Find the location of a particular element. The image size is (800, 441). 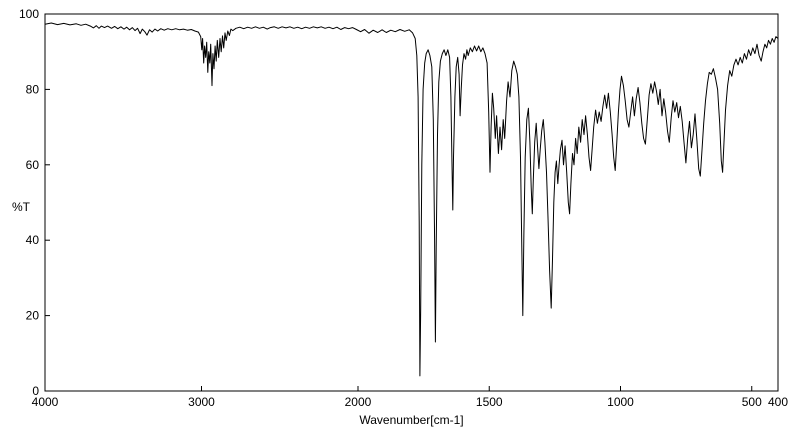

y-tick-label: 100 is located at coordinates (29, 14).